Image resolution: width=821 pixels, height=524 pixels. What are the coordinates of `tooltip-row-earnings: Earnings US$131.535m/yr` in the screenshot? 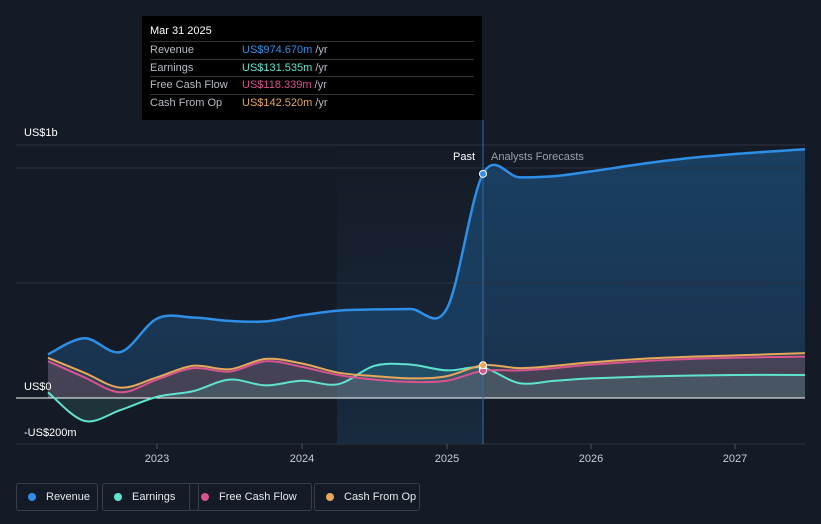 It's located at (312, 67).